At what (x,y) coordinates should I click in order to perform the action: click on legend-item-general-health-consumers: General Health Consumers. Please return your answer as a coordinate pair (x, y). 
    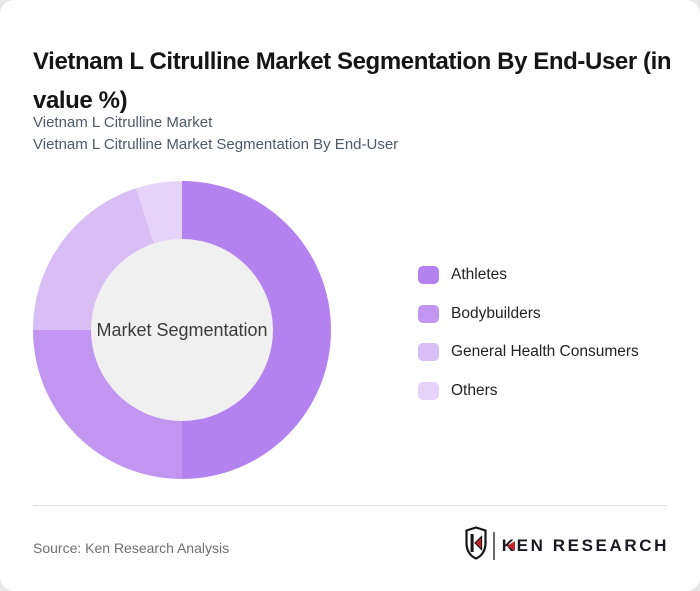
    Looking at the image, I should click on (528, 352).